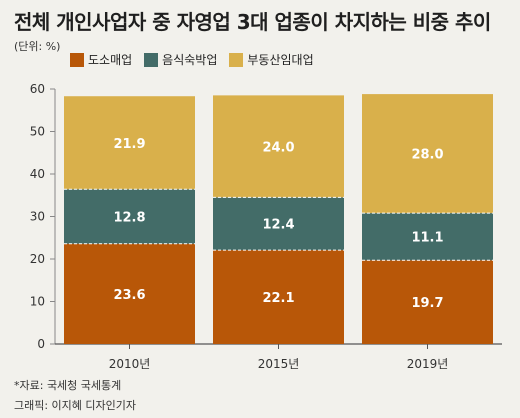 Image resolution: width=520 pixels, height=418 pixels. Describe the element at coordinates (252, 22) in the screenshot. I see `chart-title: 전체 개인사업자 중 자영업 3대 업종이 차지하는 비중 추이` at that location.